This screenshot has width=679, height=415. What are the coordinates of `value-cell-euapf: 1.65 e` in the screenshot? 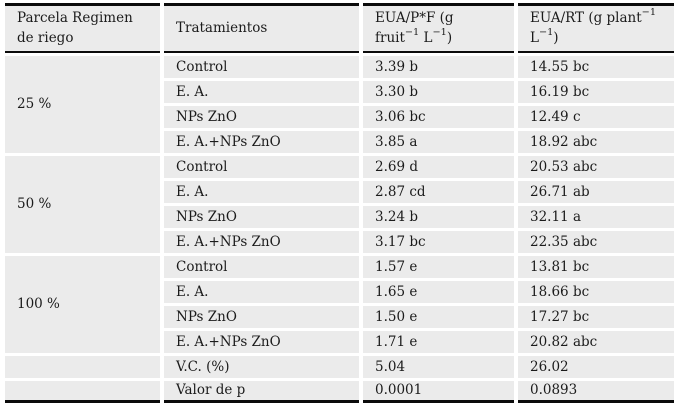 It's located at (438, 292).